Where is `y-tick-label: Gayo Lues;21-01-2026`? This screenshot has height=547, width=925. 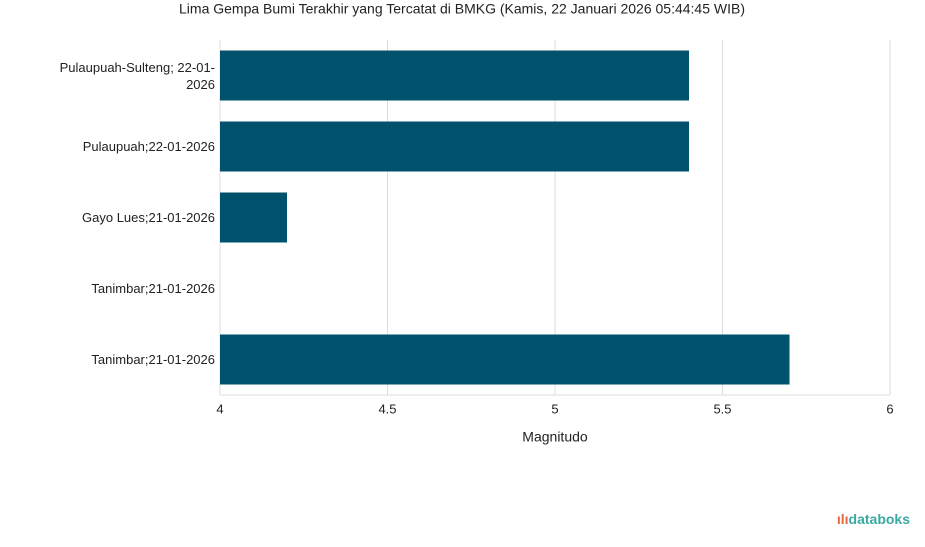 y-tick-label: Gayo Lues;21-01-2026 is located at coordinates (148, 217).